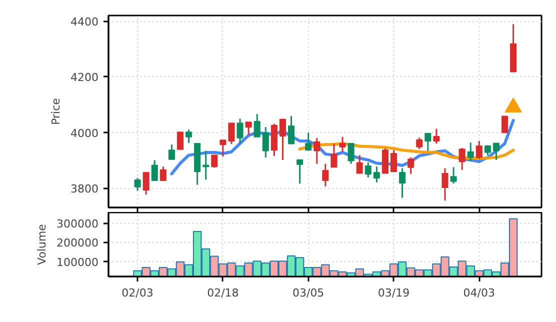 This screenshot has width=556, height=322. I want to click on y-tick-label: 4000, so click(84, 133).